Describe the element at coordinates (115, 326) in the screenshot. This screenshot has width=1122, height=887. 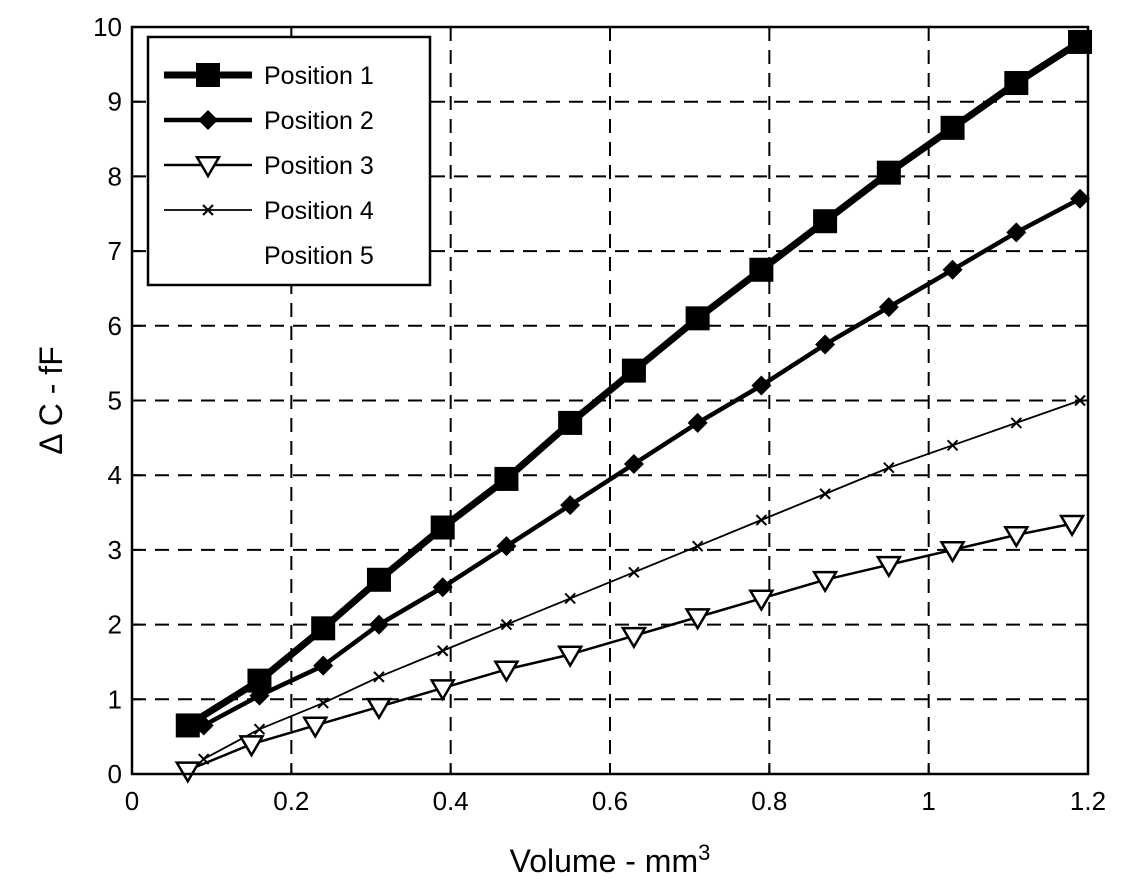
I see `y-tick-label: 6` at that location.